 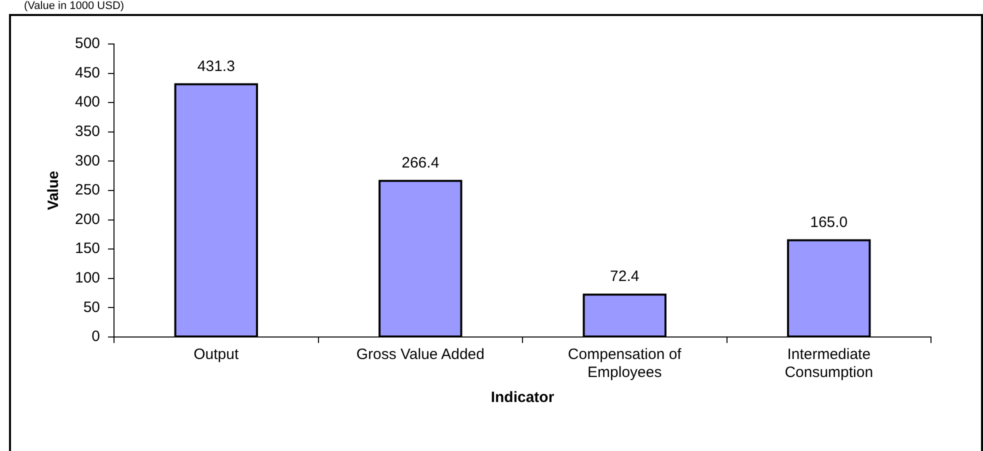 I want to click on y-tick-label: 500, so click(x=87, y=43).